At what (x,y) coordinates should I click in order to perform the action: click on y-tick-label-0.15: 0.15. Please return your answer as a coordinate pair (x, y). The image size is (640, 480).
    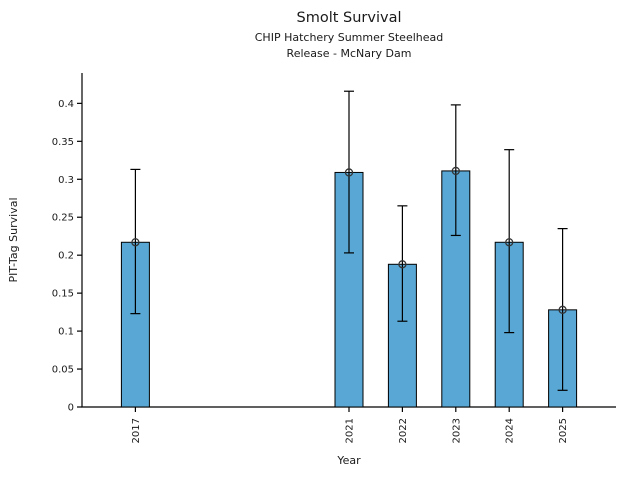
    Looking at the image, I should click on (63, 294).